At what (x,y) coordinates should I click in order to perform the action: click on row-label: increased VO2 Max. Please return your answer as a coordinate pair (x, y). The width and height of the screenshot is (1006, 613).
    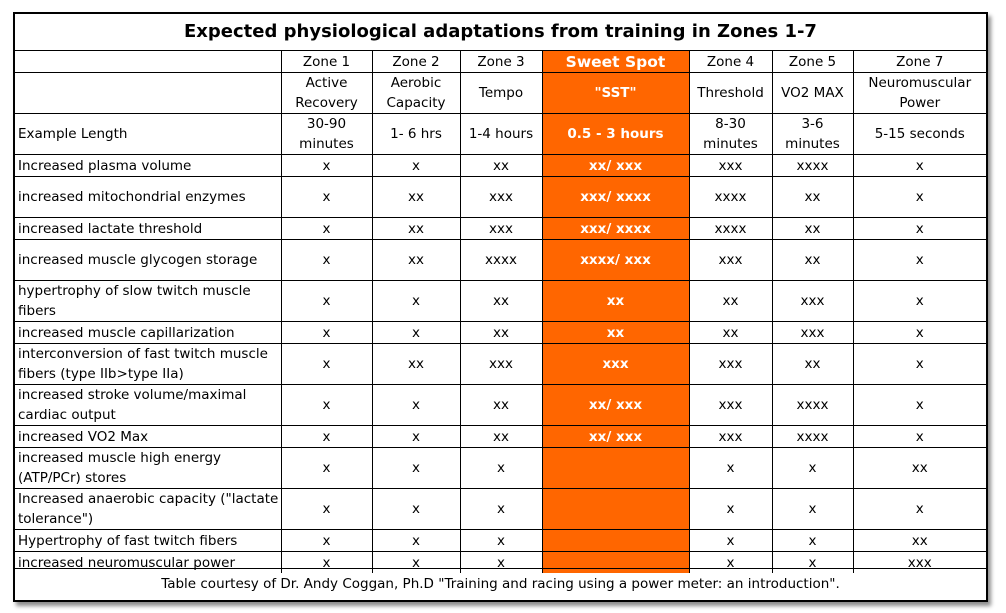
    Looking at the image, I should click on (148, 436).